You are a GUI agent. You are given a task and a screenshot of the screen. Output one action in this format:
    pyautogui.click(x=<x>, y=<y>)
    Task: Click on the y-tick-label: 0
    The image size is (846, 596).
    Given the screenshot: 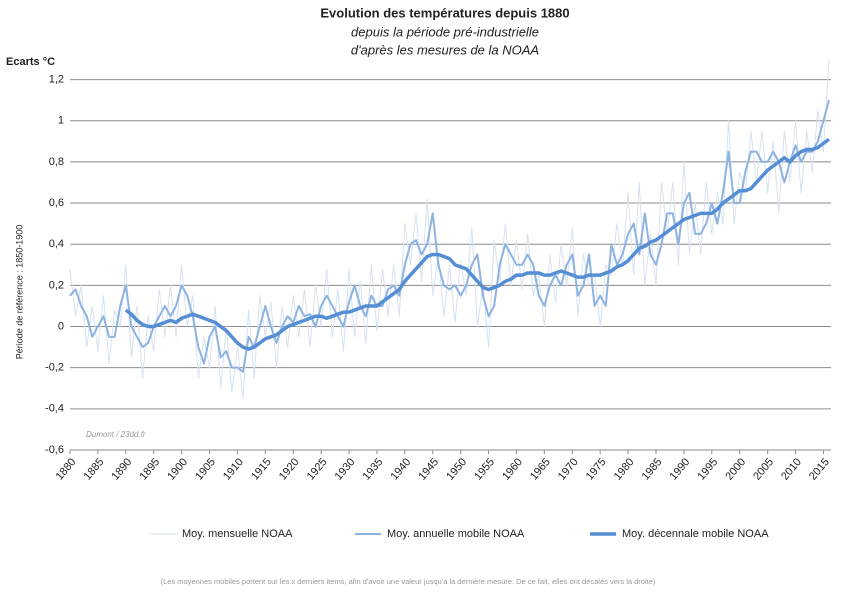 What is the action you would take?
    pyautogui.click(x=61, y=326)
    